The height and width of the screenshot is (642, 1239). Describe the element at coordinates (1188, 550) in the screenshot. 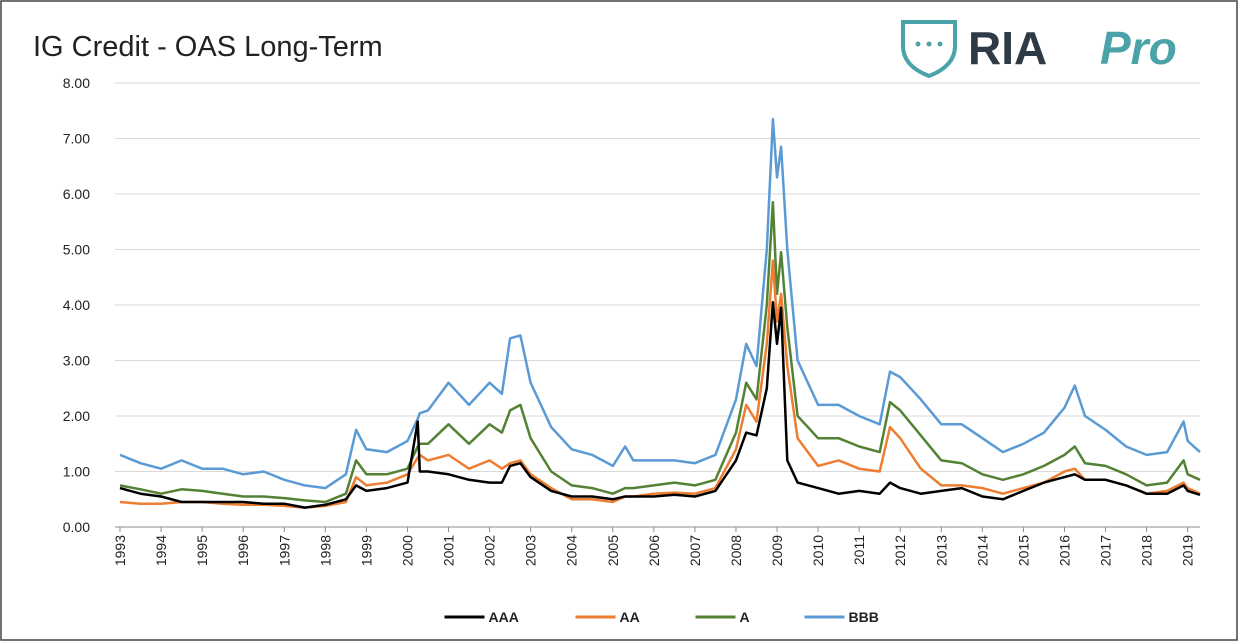

I see `x-tick-label: 2019` at that location.